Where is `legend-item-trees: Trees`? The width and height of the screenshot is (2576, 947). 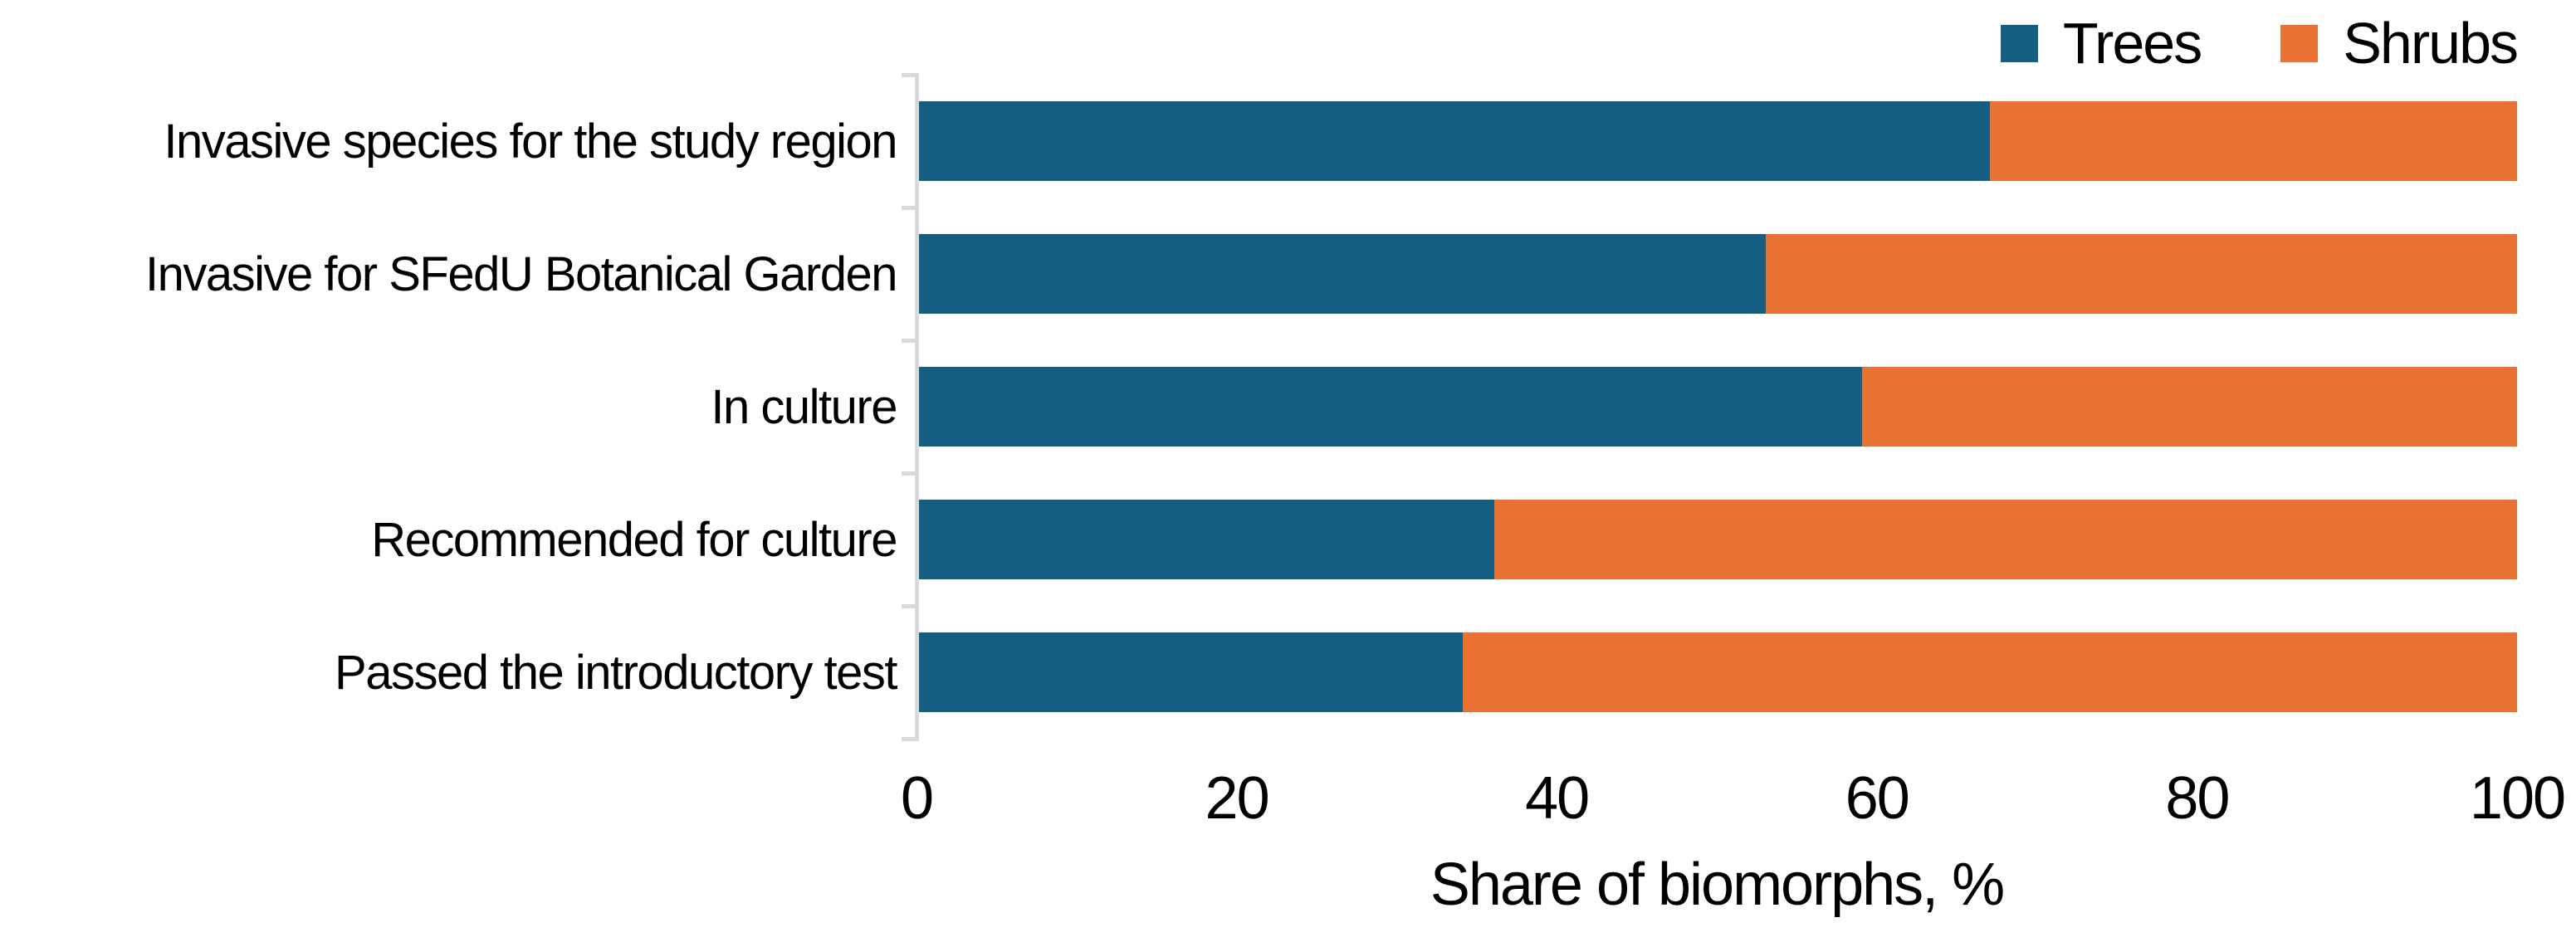
legend-item-trees: Trees is located at coordinates (2101, 43).